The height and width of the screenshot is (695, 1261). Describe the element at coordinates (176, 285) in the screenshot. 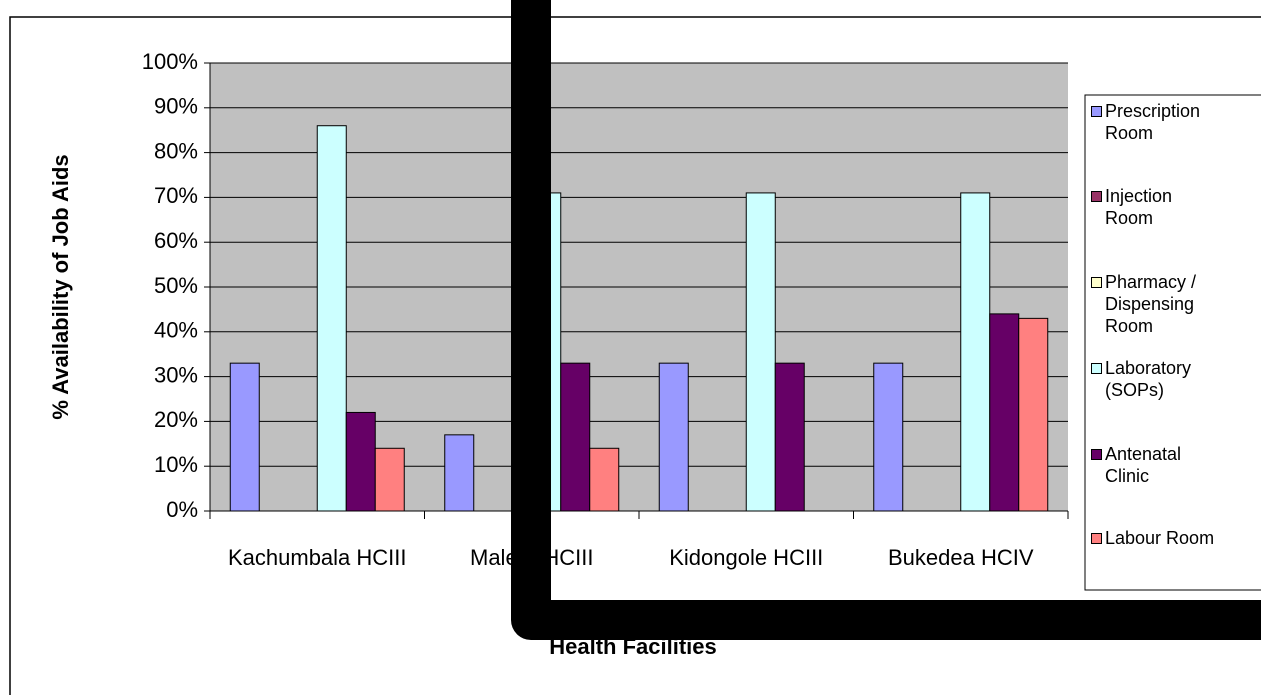

I see `y-tick-label: 50%` at that location.